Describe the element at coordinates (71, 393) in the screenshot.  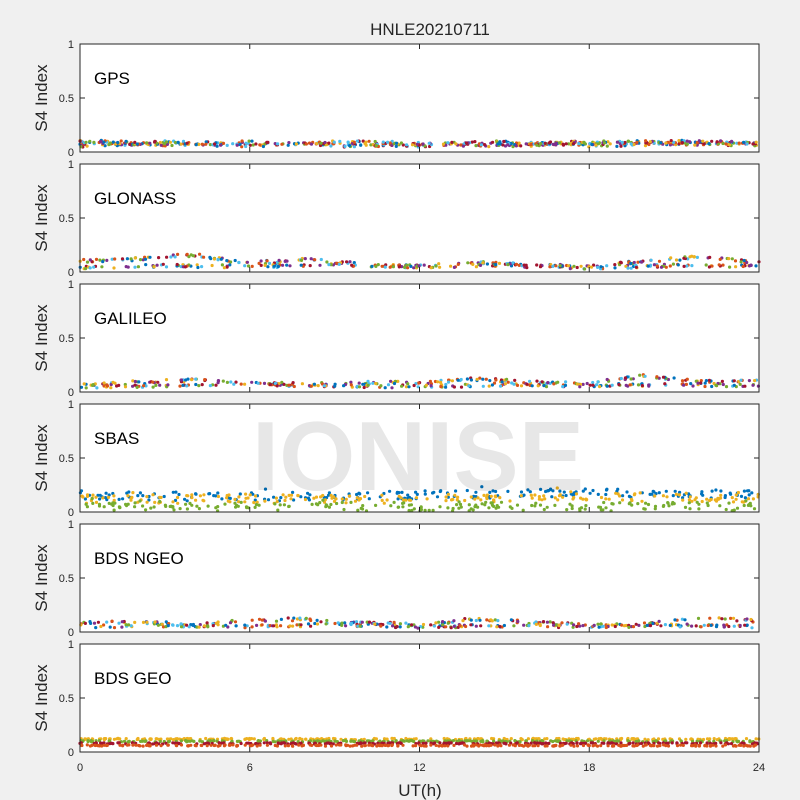
I see `y-tick-label: 0` at that location.